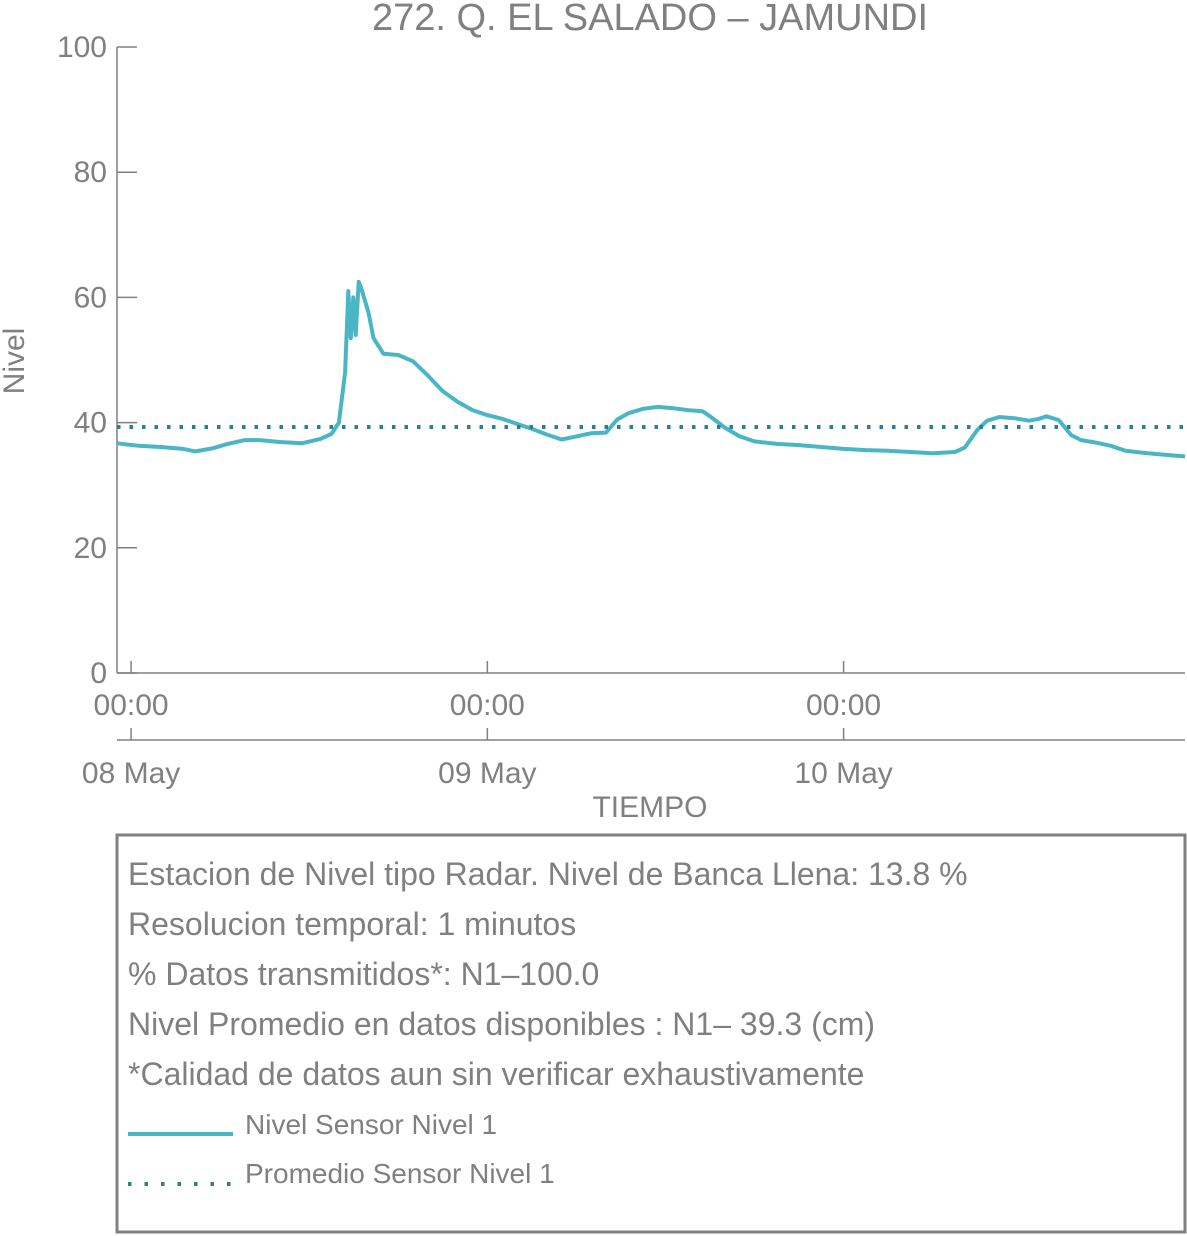 This screenshot has height=1236, width=1187. I want to click on date-tick-label: 09 May, so click(487, 773).